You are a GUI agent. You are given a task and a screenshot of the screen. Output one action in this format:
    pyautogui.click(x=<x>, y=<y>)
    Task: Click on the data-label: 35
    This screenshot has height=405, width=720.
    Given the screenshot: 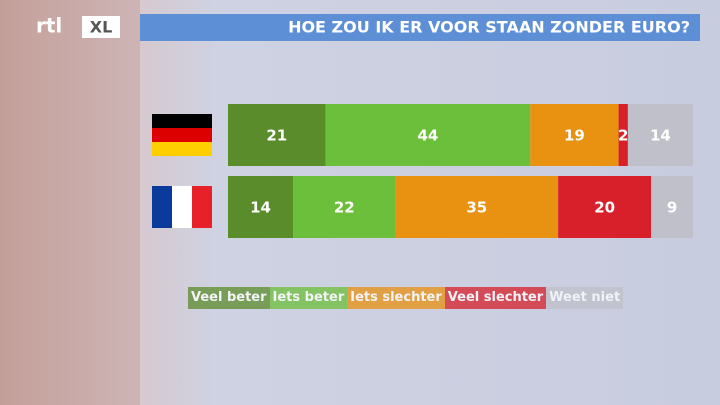 What is the action you would take?
    pyautogui.click(x=476, y=208)
    